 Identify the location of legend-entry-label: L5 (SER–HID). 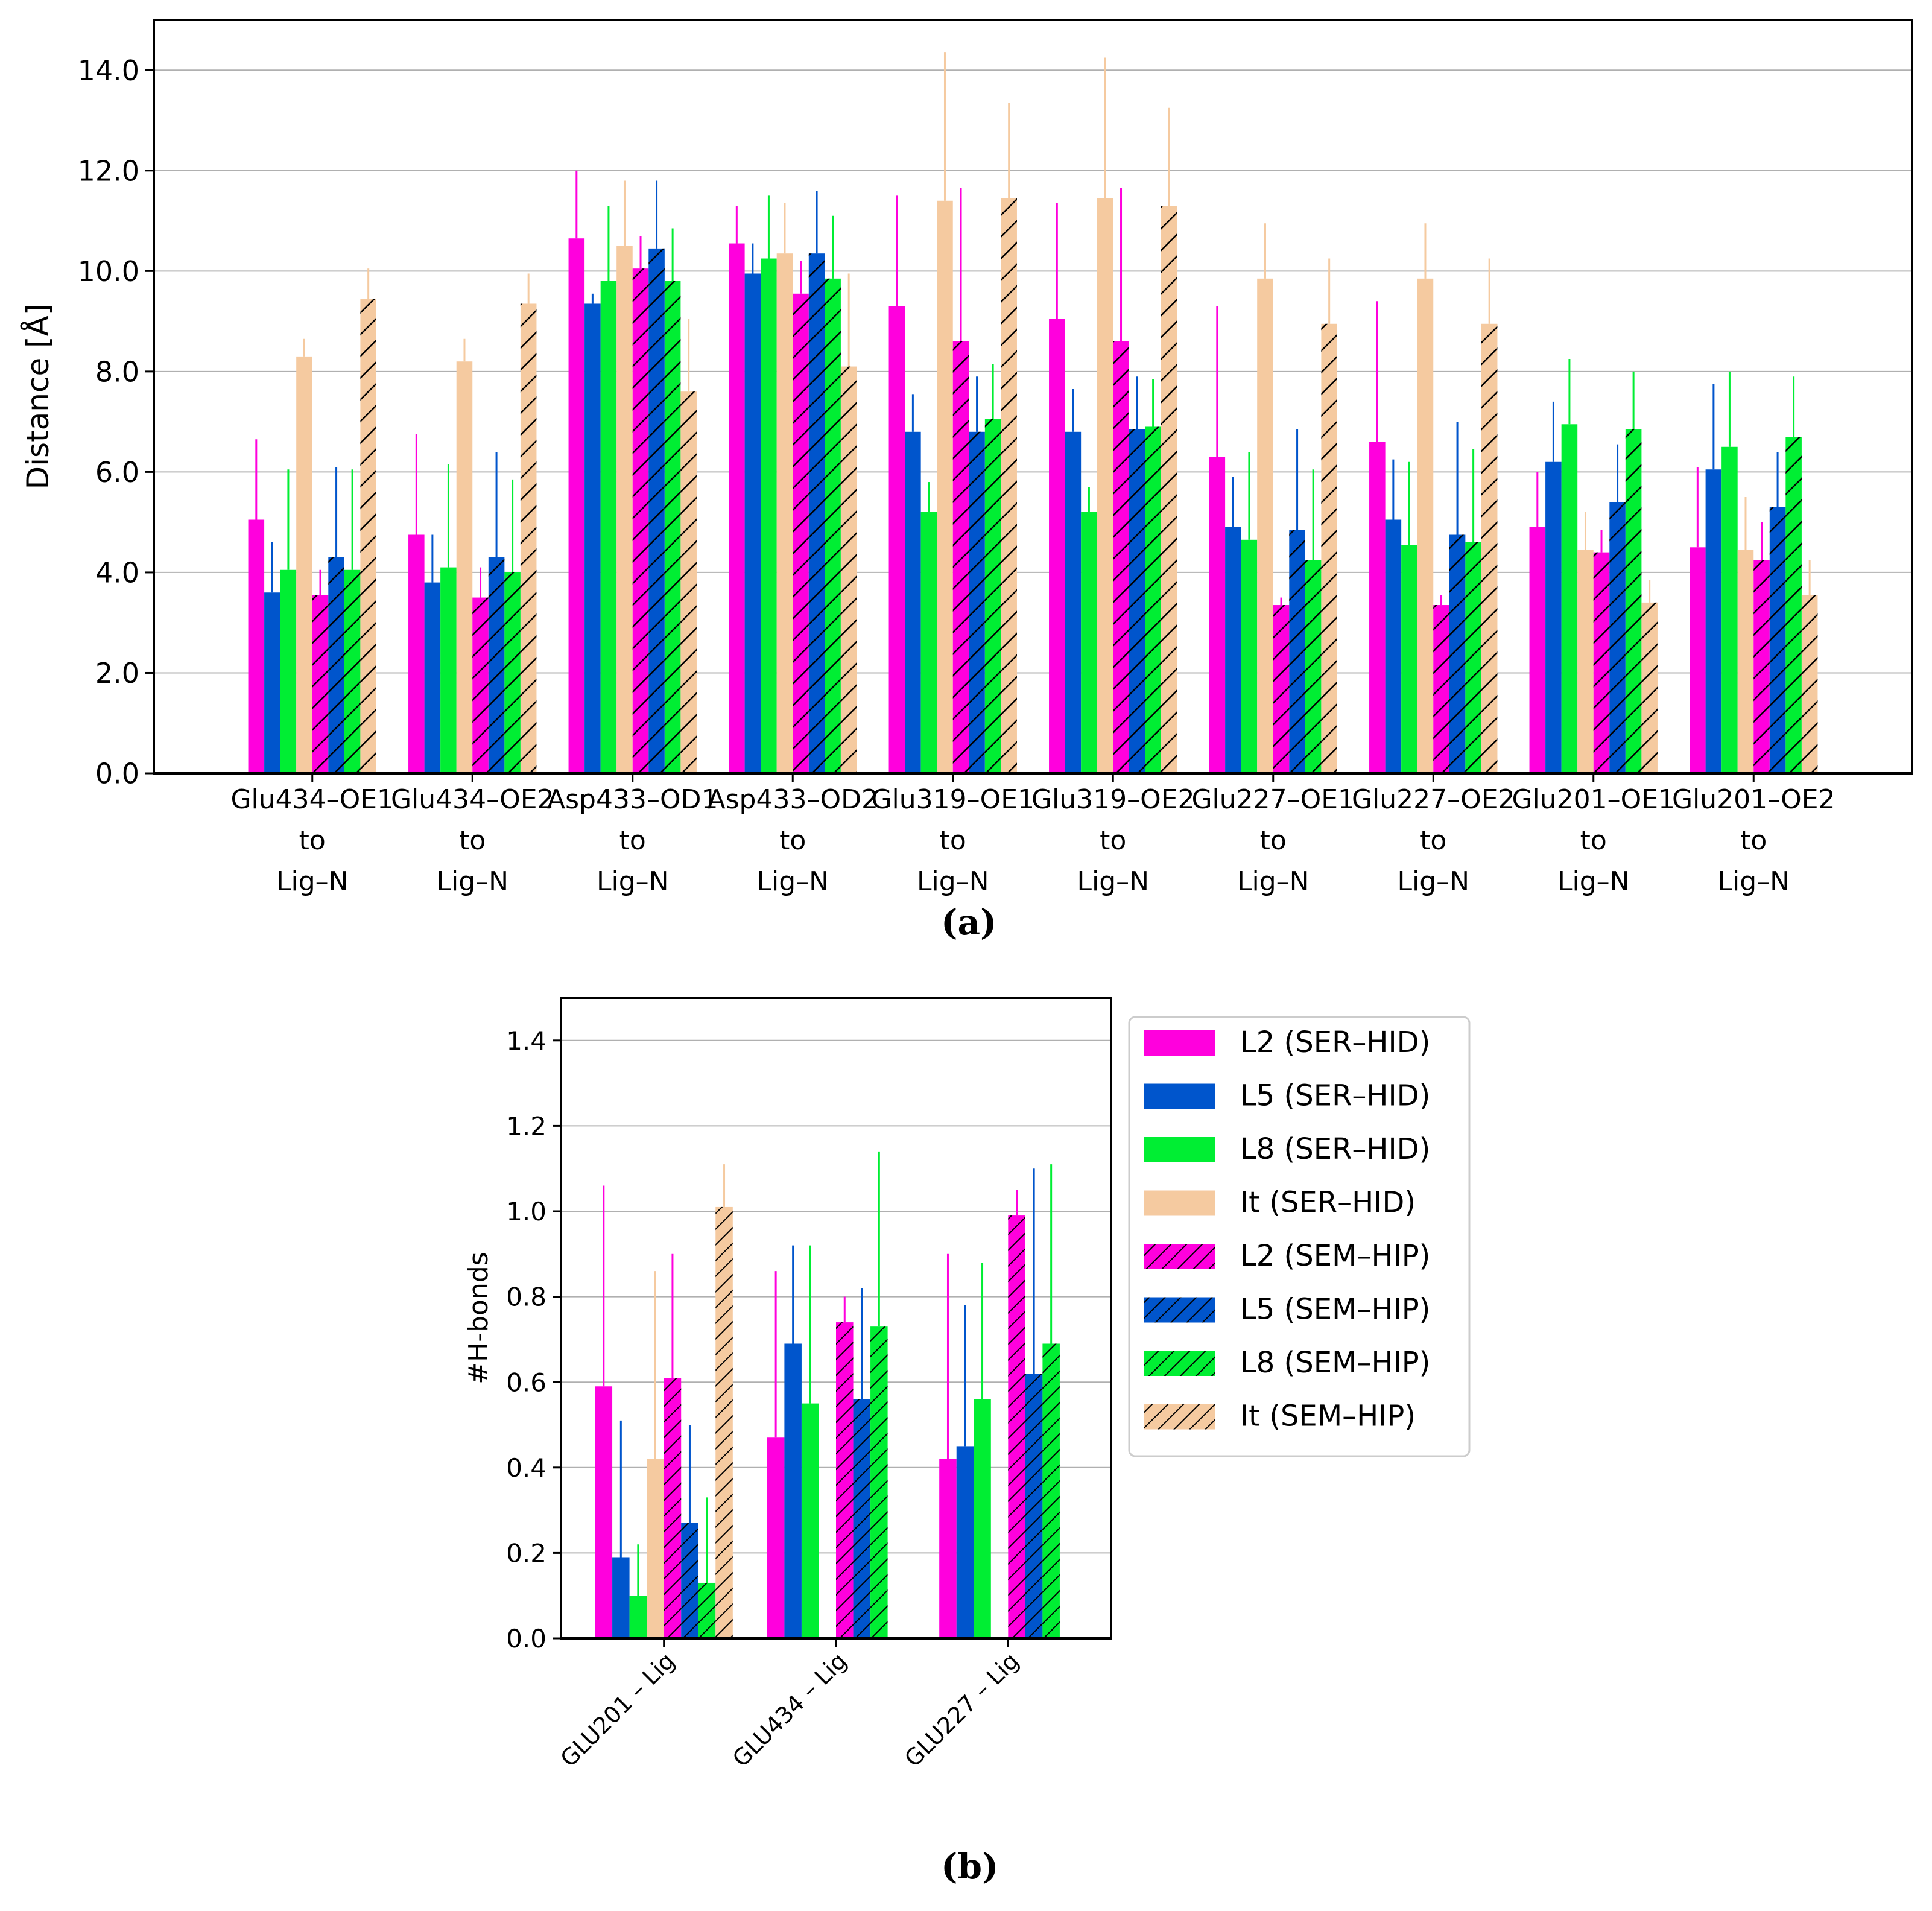
(1335, 1096).